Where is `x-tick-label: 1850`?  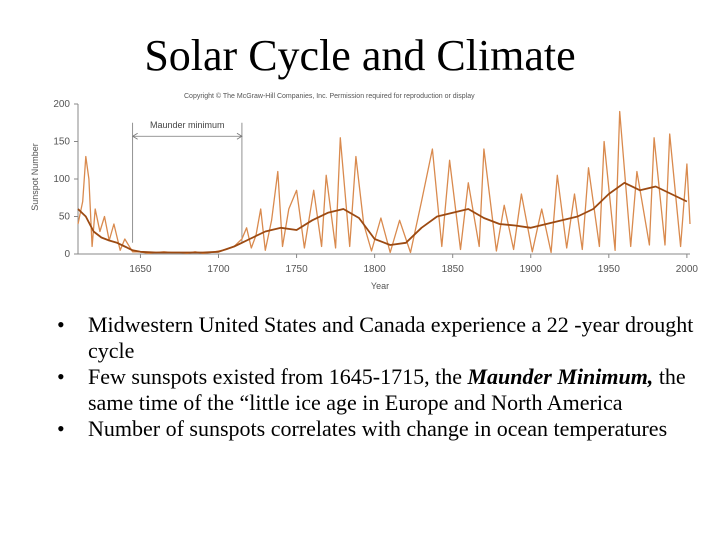
x-tick-label: 1850 is located at coordinates (453, 269).